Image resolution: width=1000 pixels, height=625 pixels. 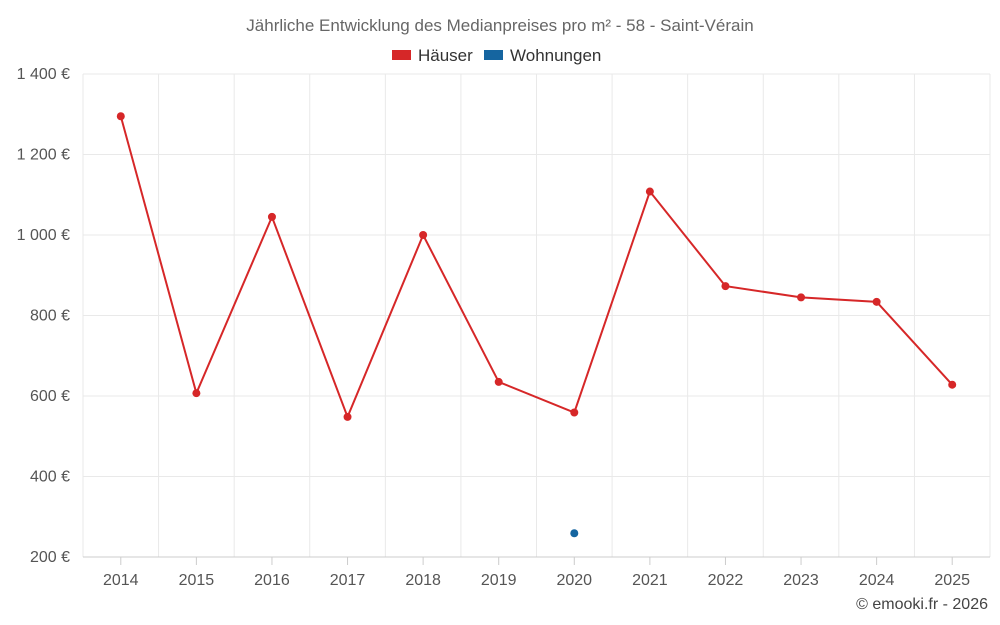 I want to click on legend-label-haeuser: Häuser, so click(x=445, y=55).